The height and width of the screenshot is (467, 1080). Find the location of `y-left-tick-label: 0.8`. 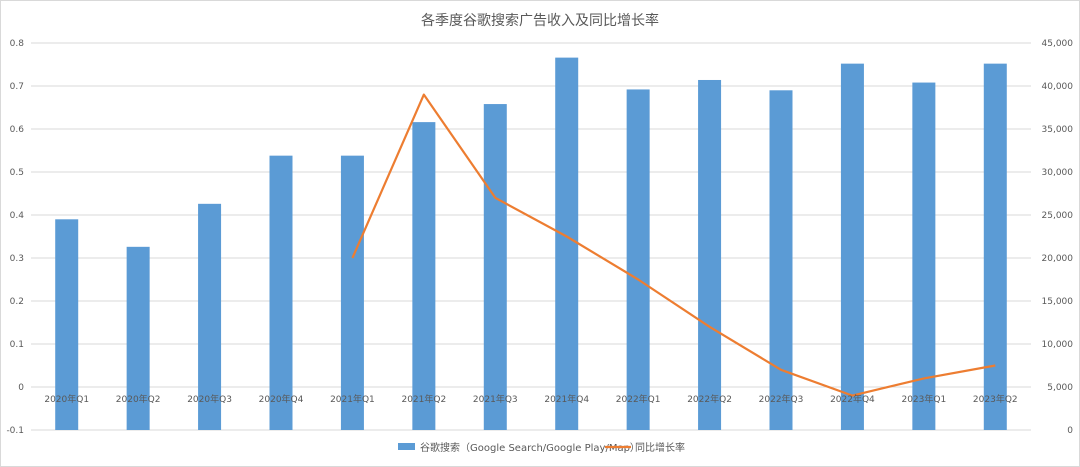

y-left-tick-label: 0.8 is located at coordinates (17, 44).